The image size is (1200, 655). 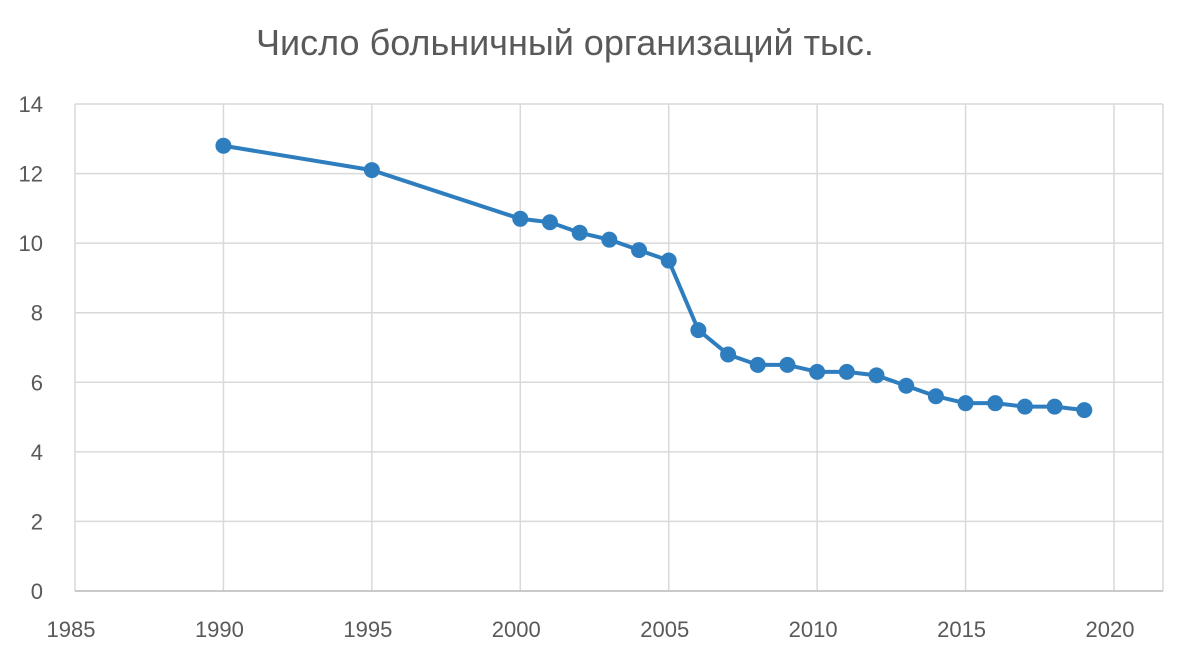 What do you see at coordinates (813, 629) in the screenshot?
I see `x-tick-label: 2010` at bounding box center [813, 629].